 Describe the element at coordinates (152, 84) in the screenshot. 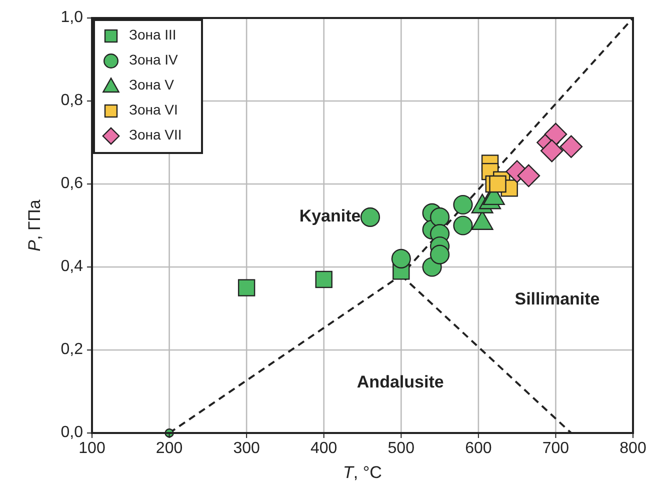

I see `legend-label: Зона V` at that location.